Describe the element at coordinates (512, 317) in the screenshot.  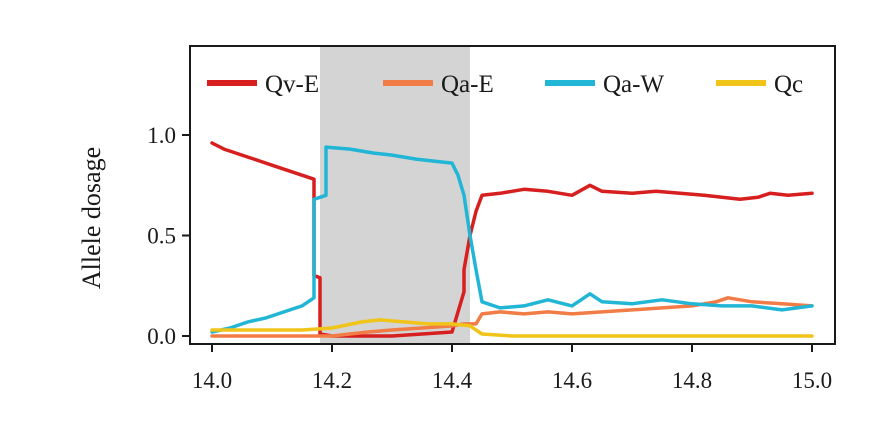
I see `series-line-qa-e` at that location.